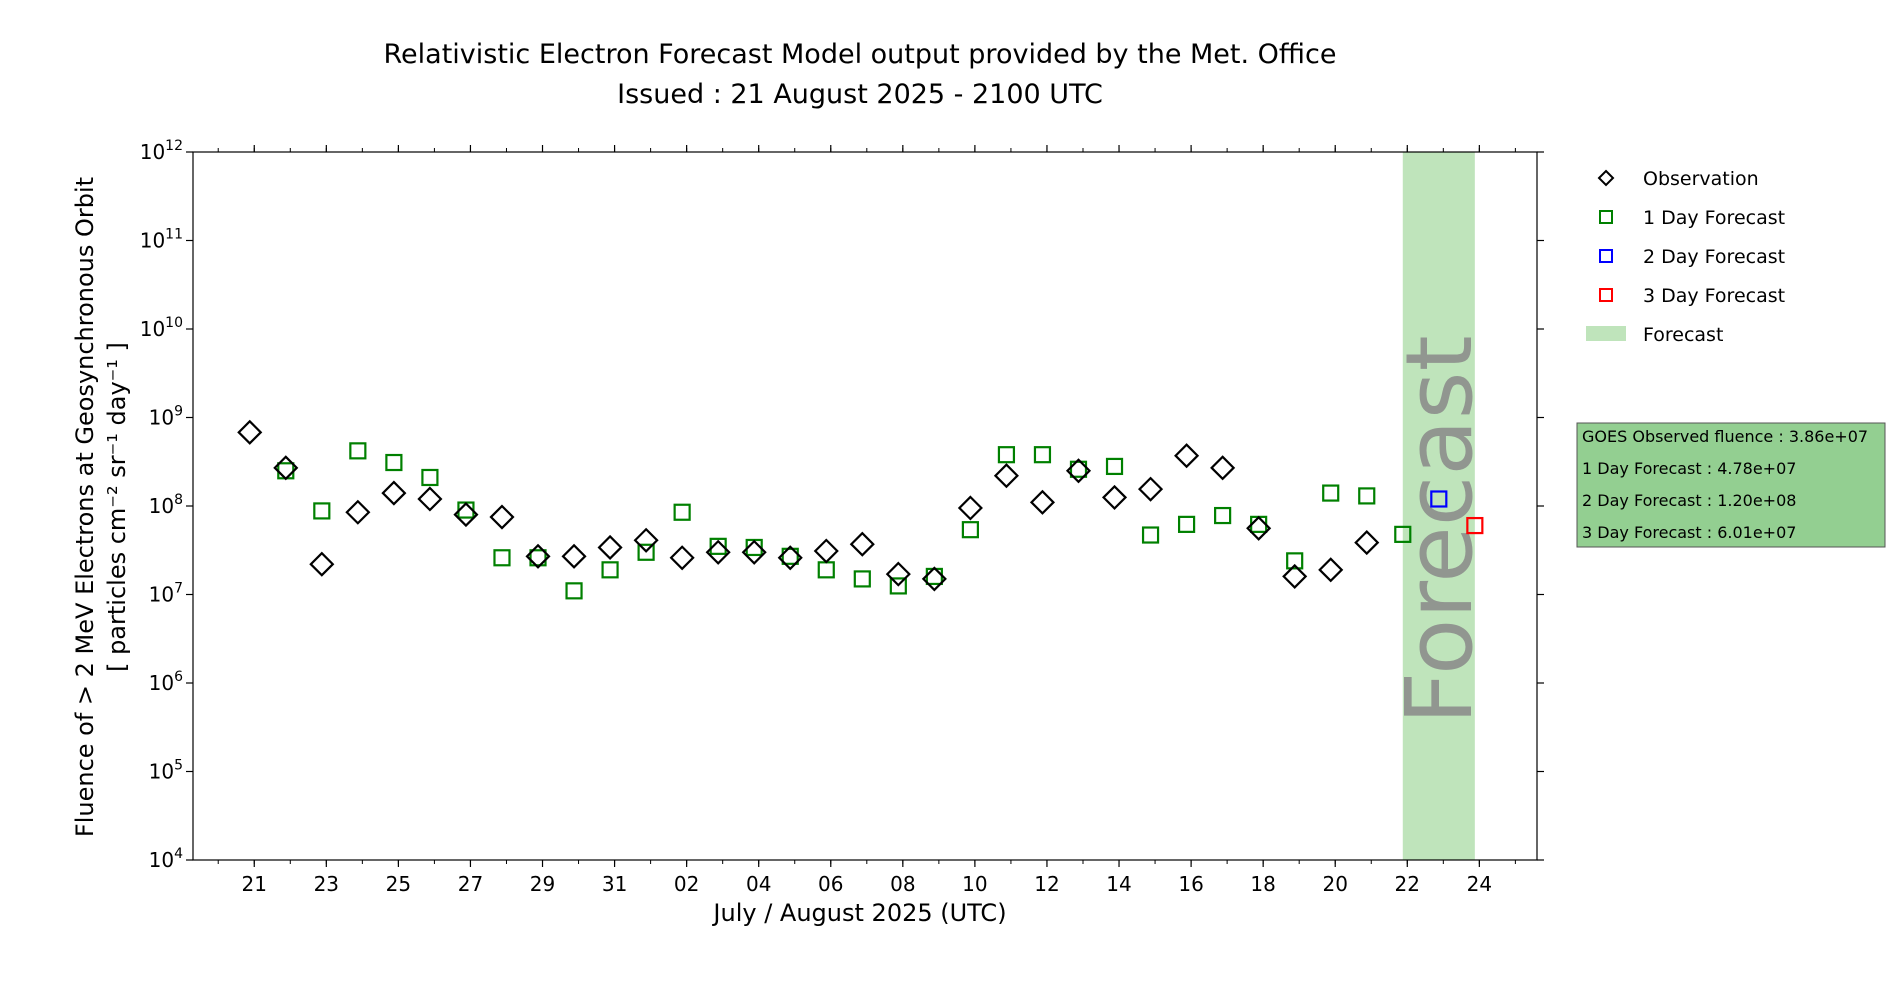 The height and width of the screenshot is (1000, 1900). Describe the element at coordinates (1190, 884) in the screenshot. I see `x-tick-label: 16` at that location.